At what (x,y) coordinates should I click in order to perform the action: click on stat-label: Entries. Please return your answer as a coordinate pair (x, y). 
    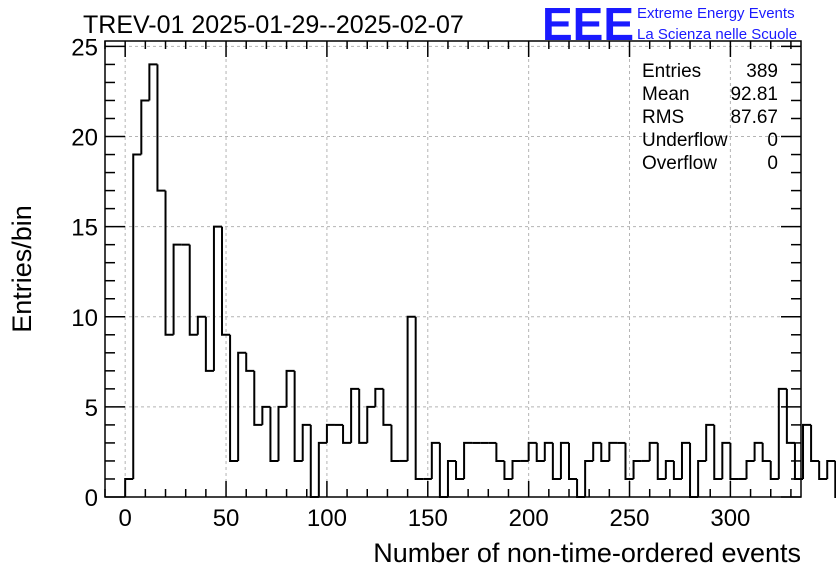
    Looking at the image, I should click on (671, 71).